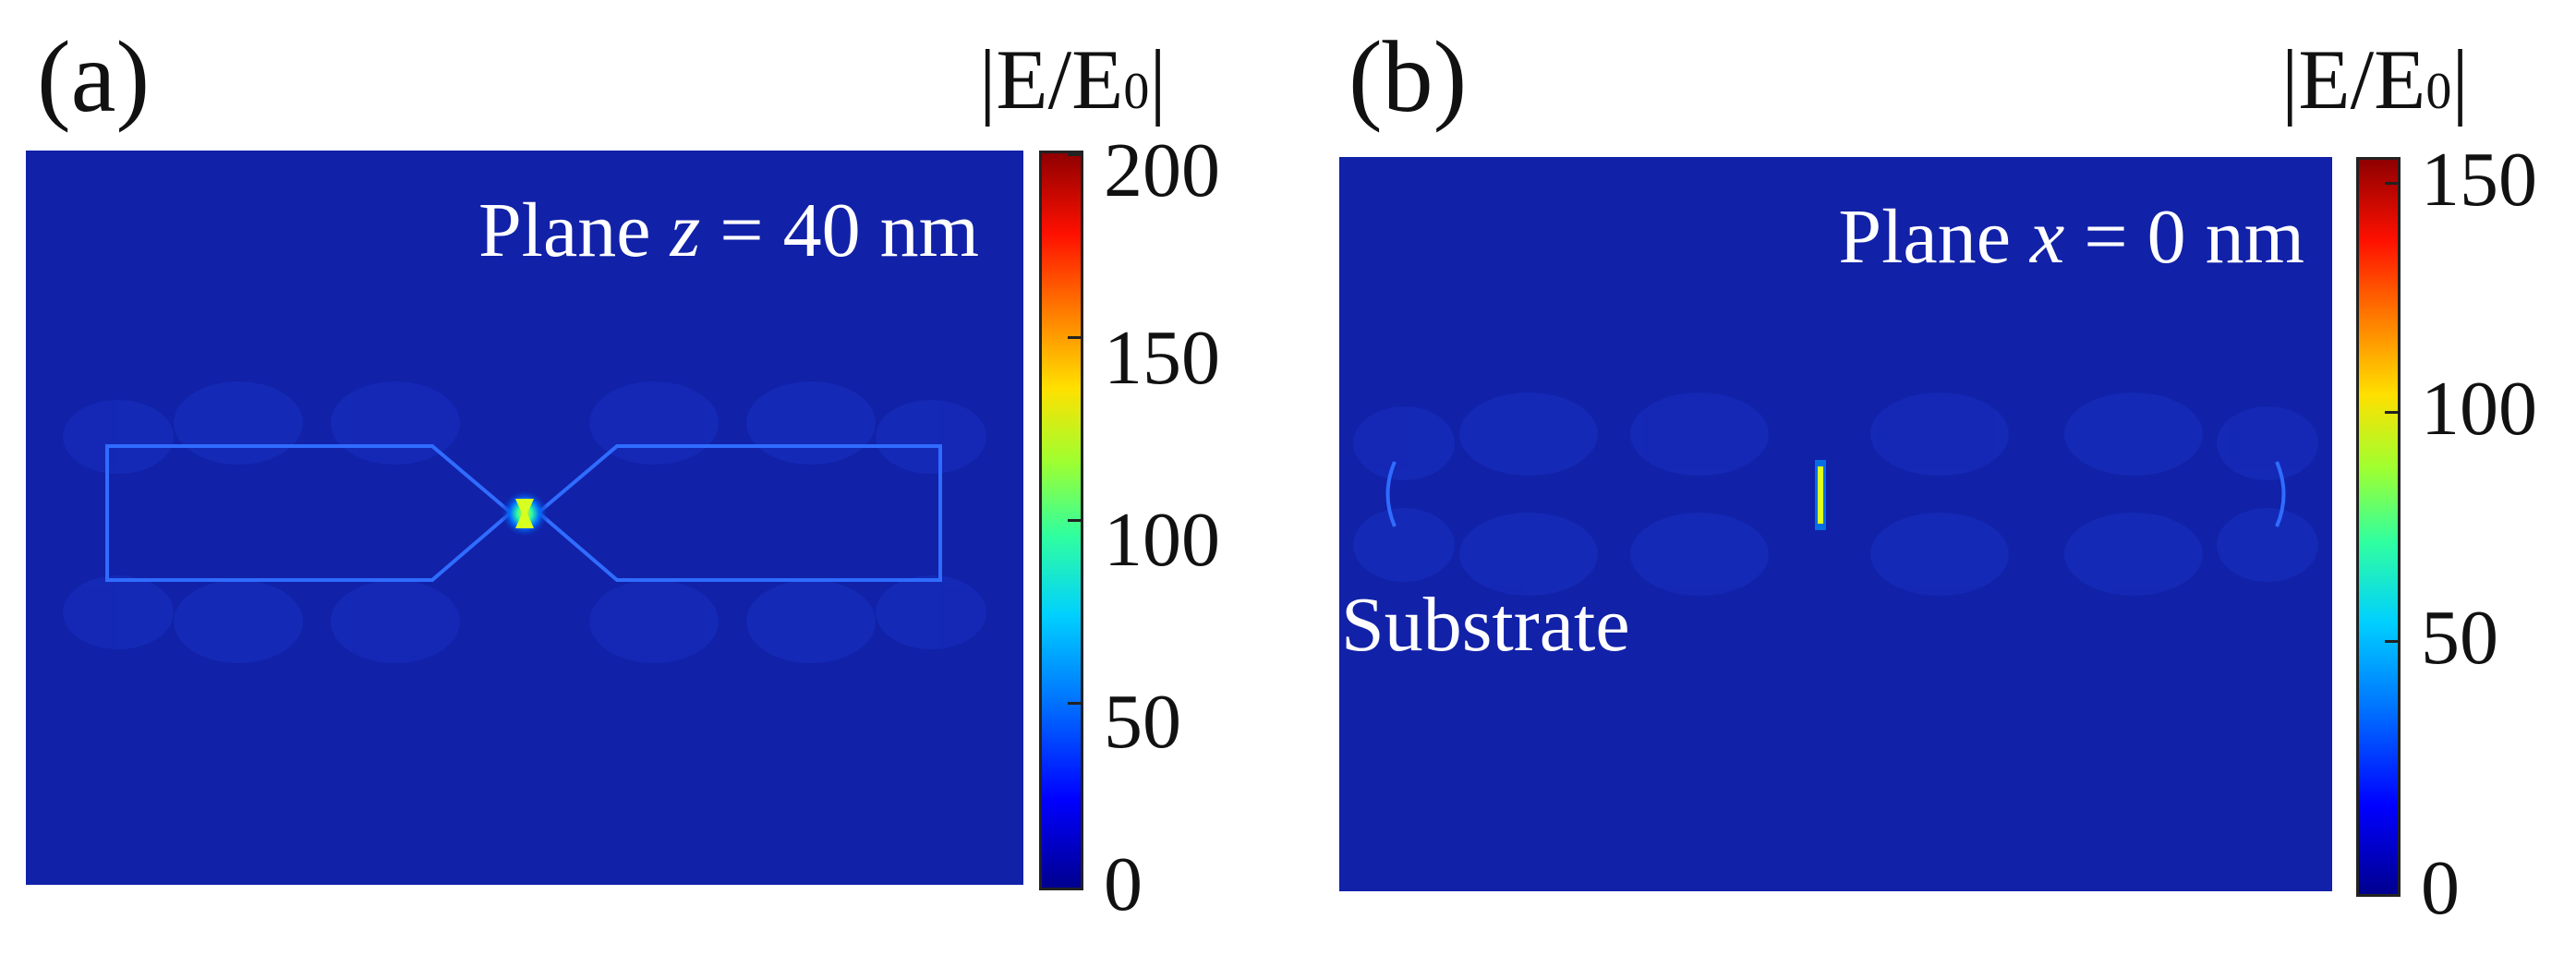 The image size is (2576, 955). I want to click on field-pattern-b, so click(1835, 494).